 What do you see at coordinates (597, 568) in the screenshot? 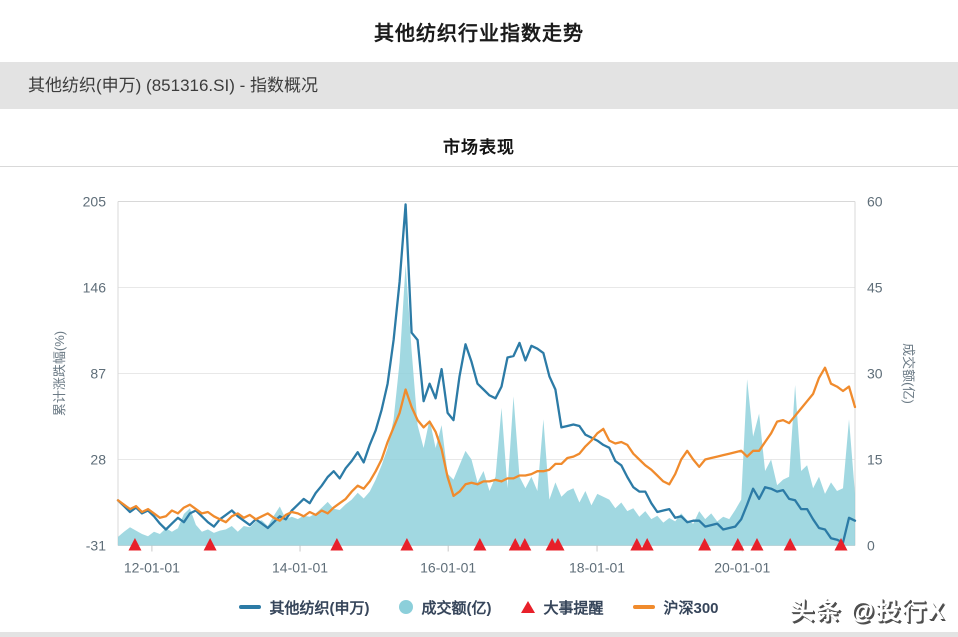
I see `svg-text: 18-01-01` at bounding box center [597, 568].